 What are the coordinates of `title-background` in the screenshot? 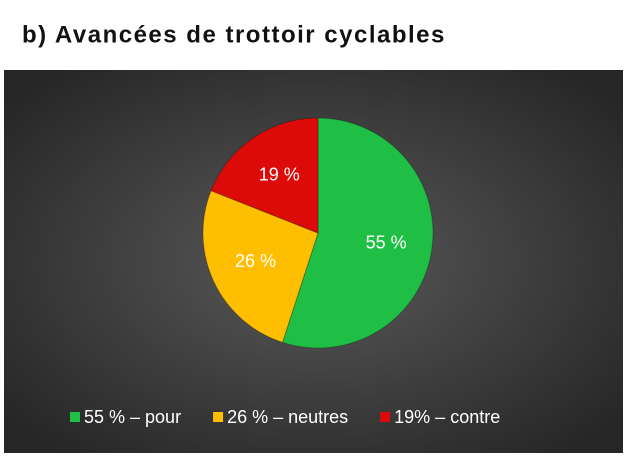 It's located at (254, 37).